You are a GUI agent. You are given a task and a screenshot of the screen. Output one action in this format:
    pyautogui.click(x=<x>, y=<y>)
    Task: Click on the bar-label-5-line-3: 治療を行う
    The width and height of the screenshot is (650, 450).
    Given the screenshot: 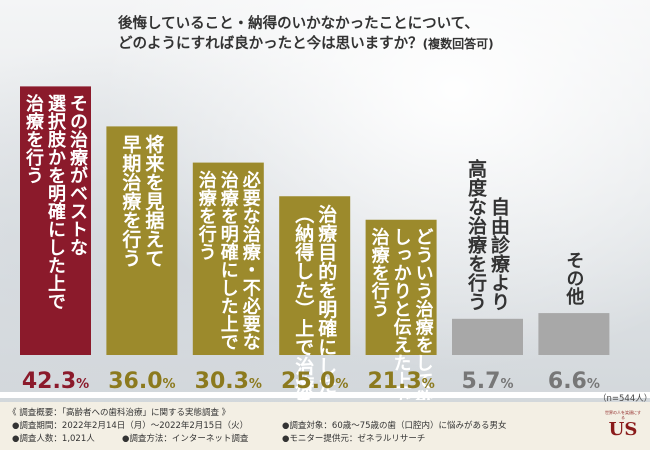 What is the action you would take?
    pyautogui.click(x=380, y=272)
    